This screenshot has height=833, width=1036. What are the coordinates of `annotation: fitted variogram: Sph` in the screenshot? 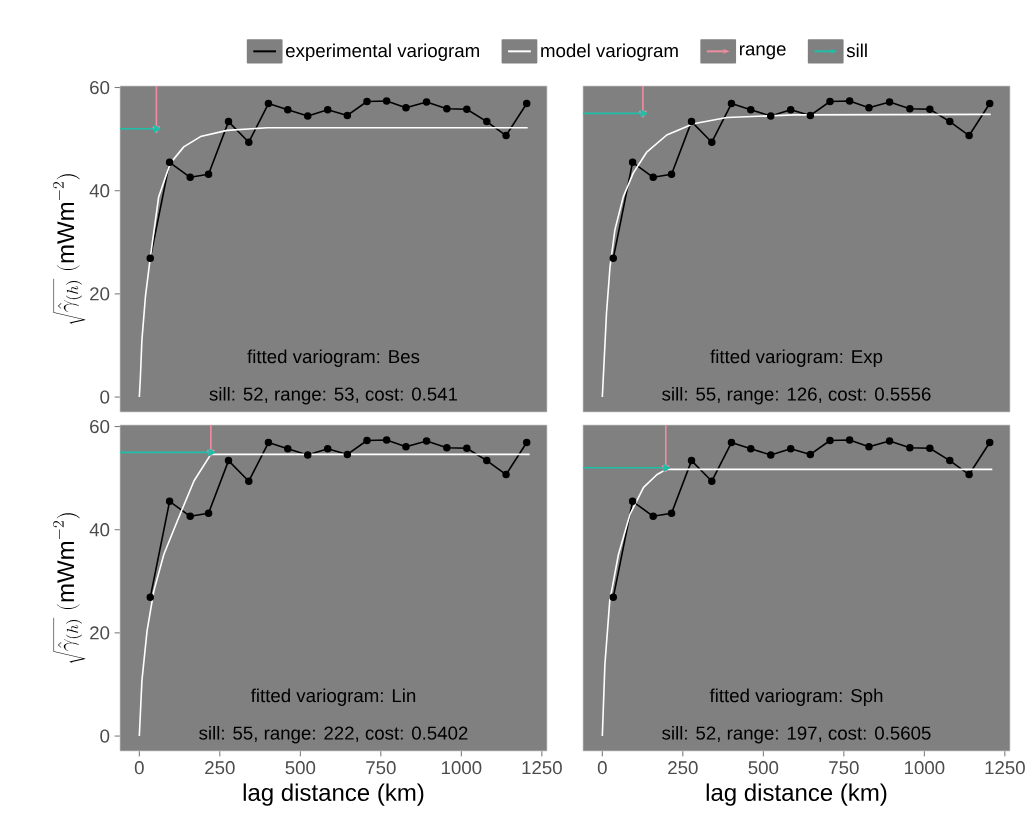 It's located at (796, 697).